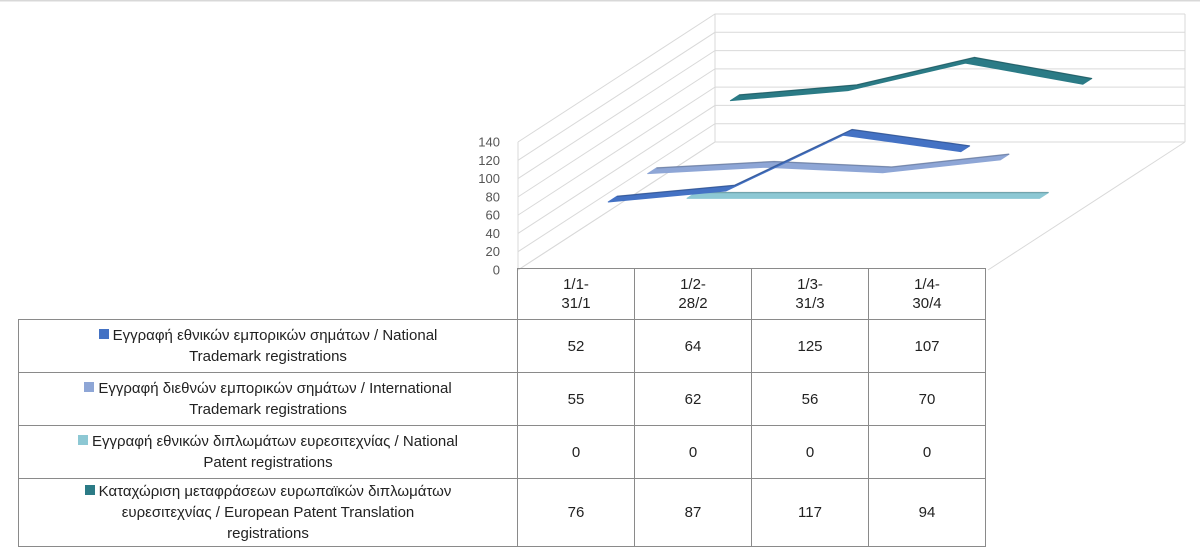  What do you see at coordinates (926, 303) in the screenshot?
I see `category-header-line: 30/4` at bounding box center [926, 303].